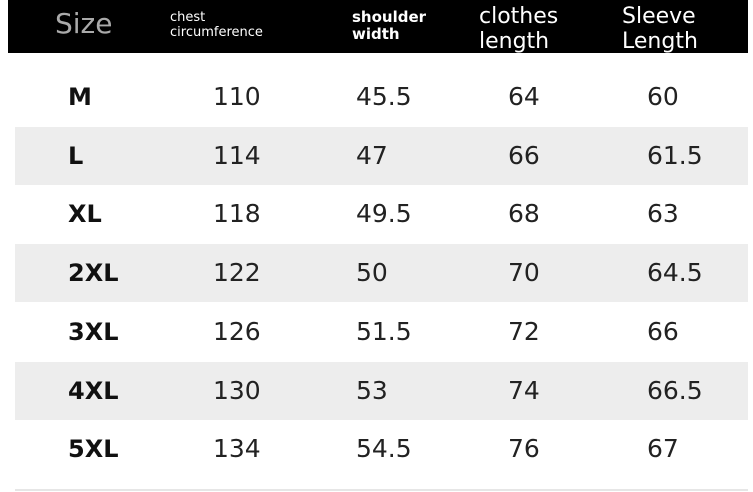  Describe the element at coordinates (524, 390) in the screenshot. I see `value-cell: 74` at that location.